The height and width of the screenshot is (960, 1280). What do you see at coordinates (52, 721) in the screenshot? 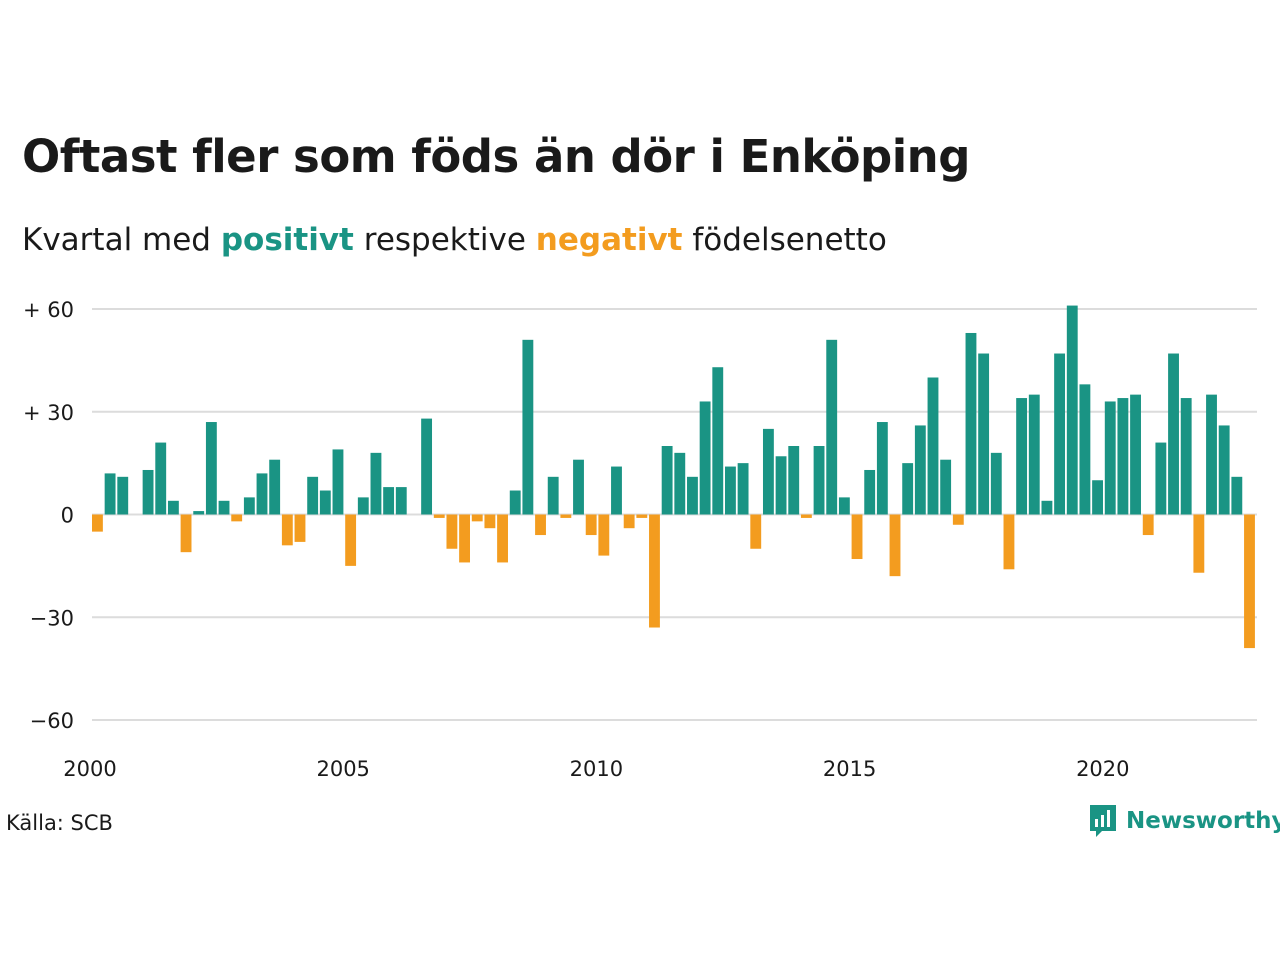
I see `y-tick-label: −60` at bounding box center [52, 721].